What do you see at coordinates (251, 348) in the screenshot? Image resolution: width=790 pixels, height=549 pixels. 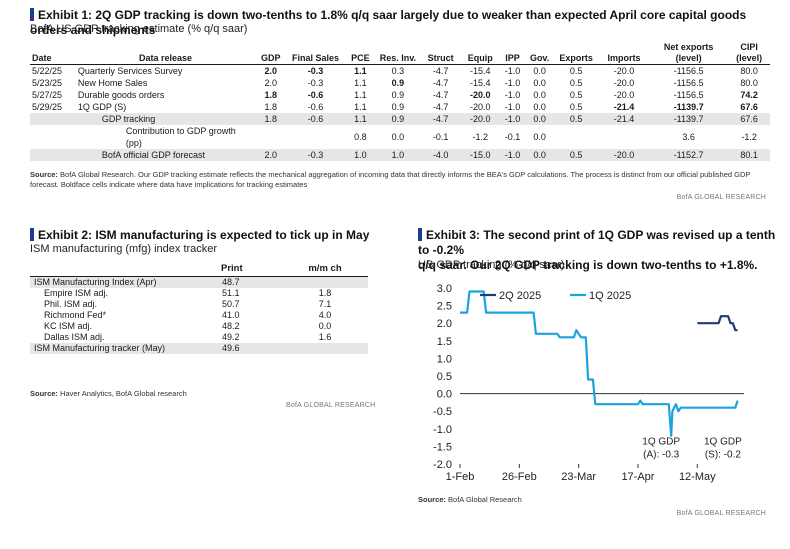 I see `ism-print-cell: 49.6` at bounding box center [251, 348].